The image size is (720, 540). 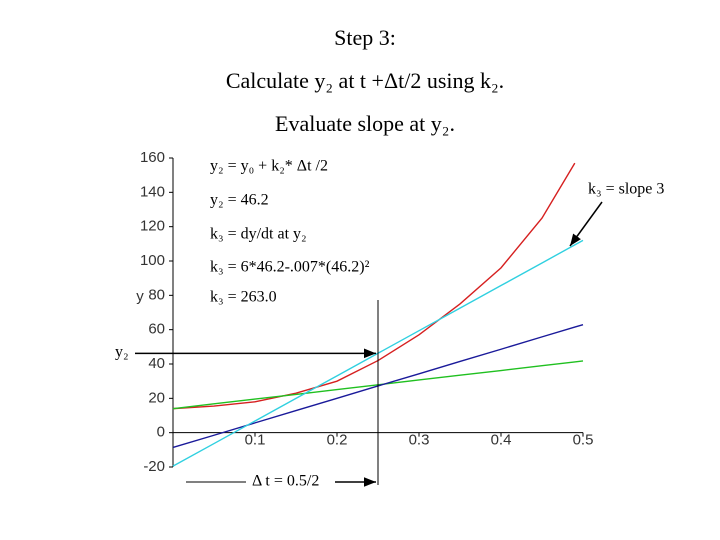 I want to click on y-axis-label: y, so click(x=140, y=296).